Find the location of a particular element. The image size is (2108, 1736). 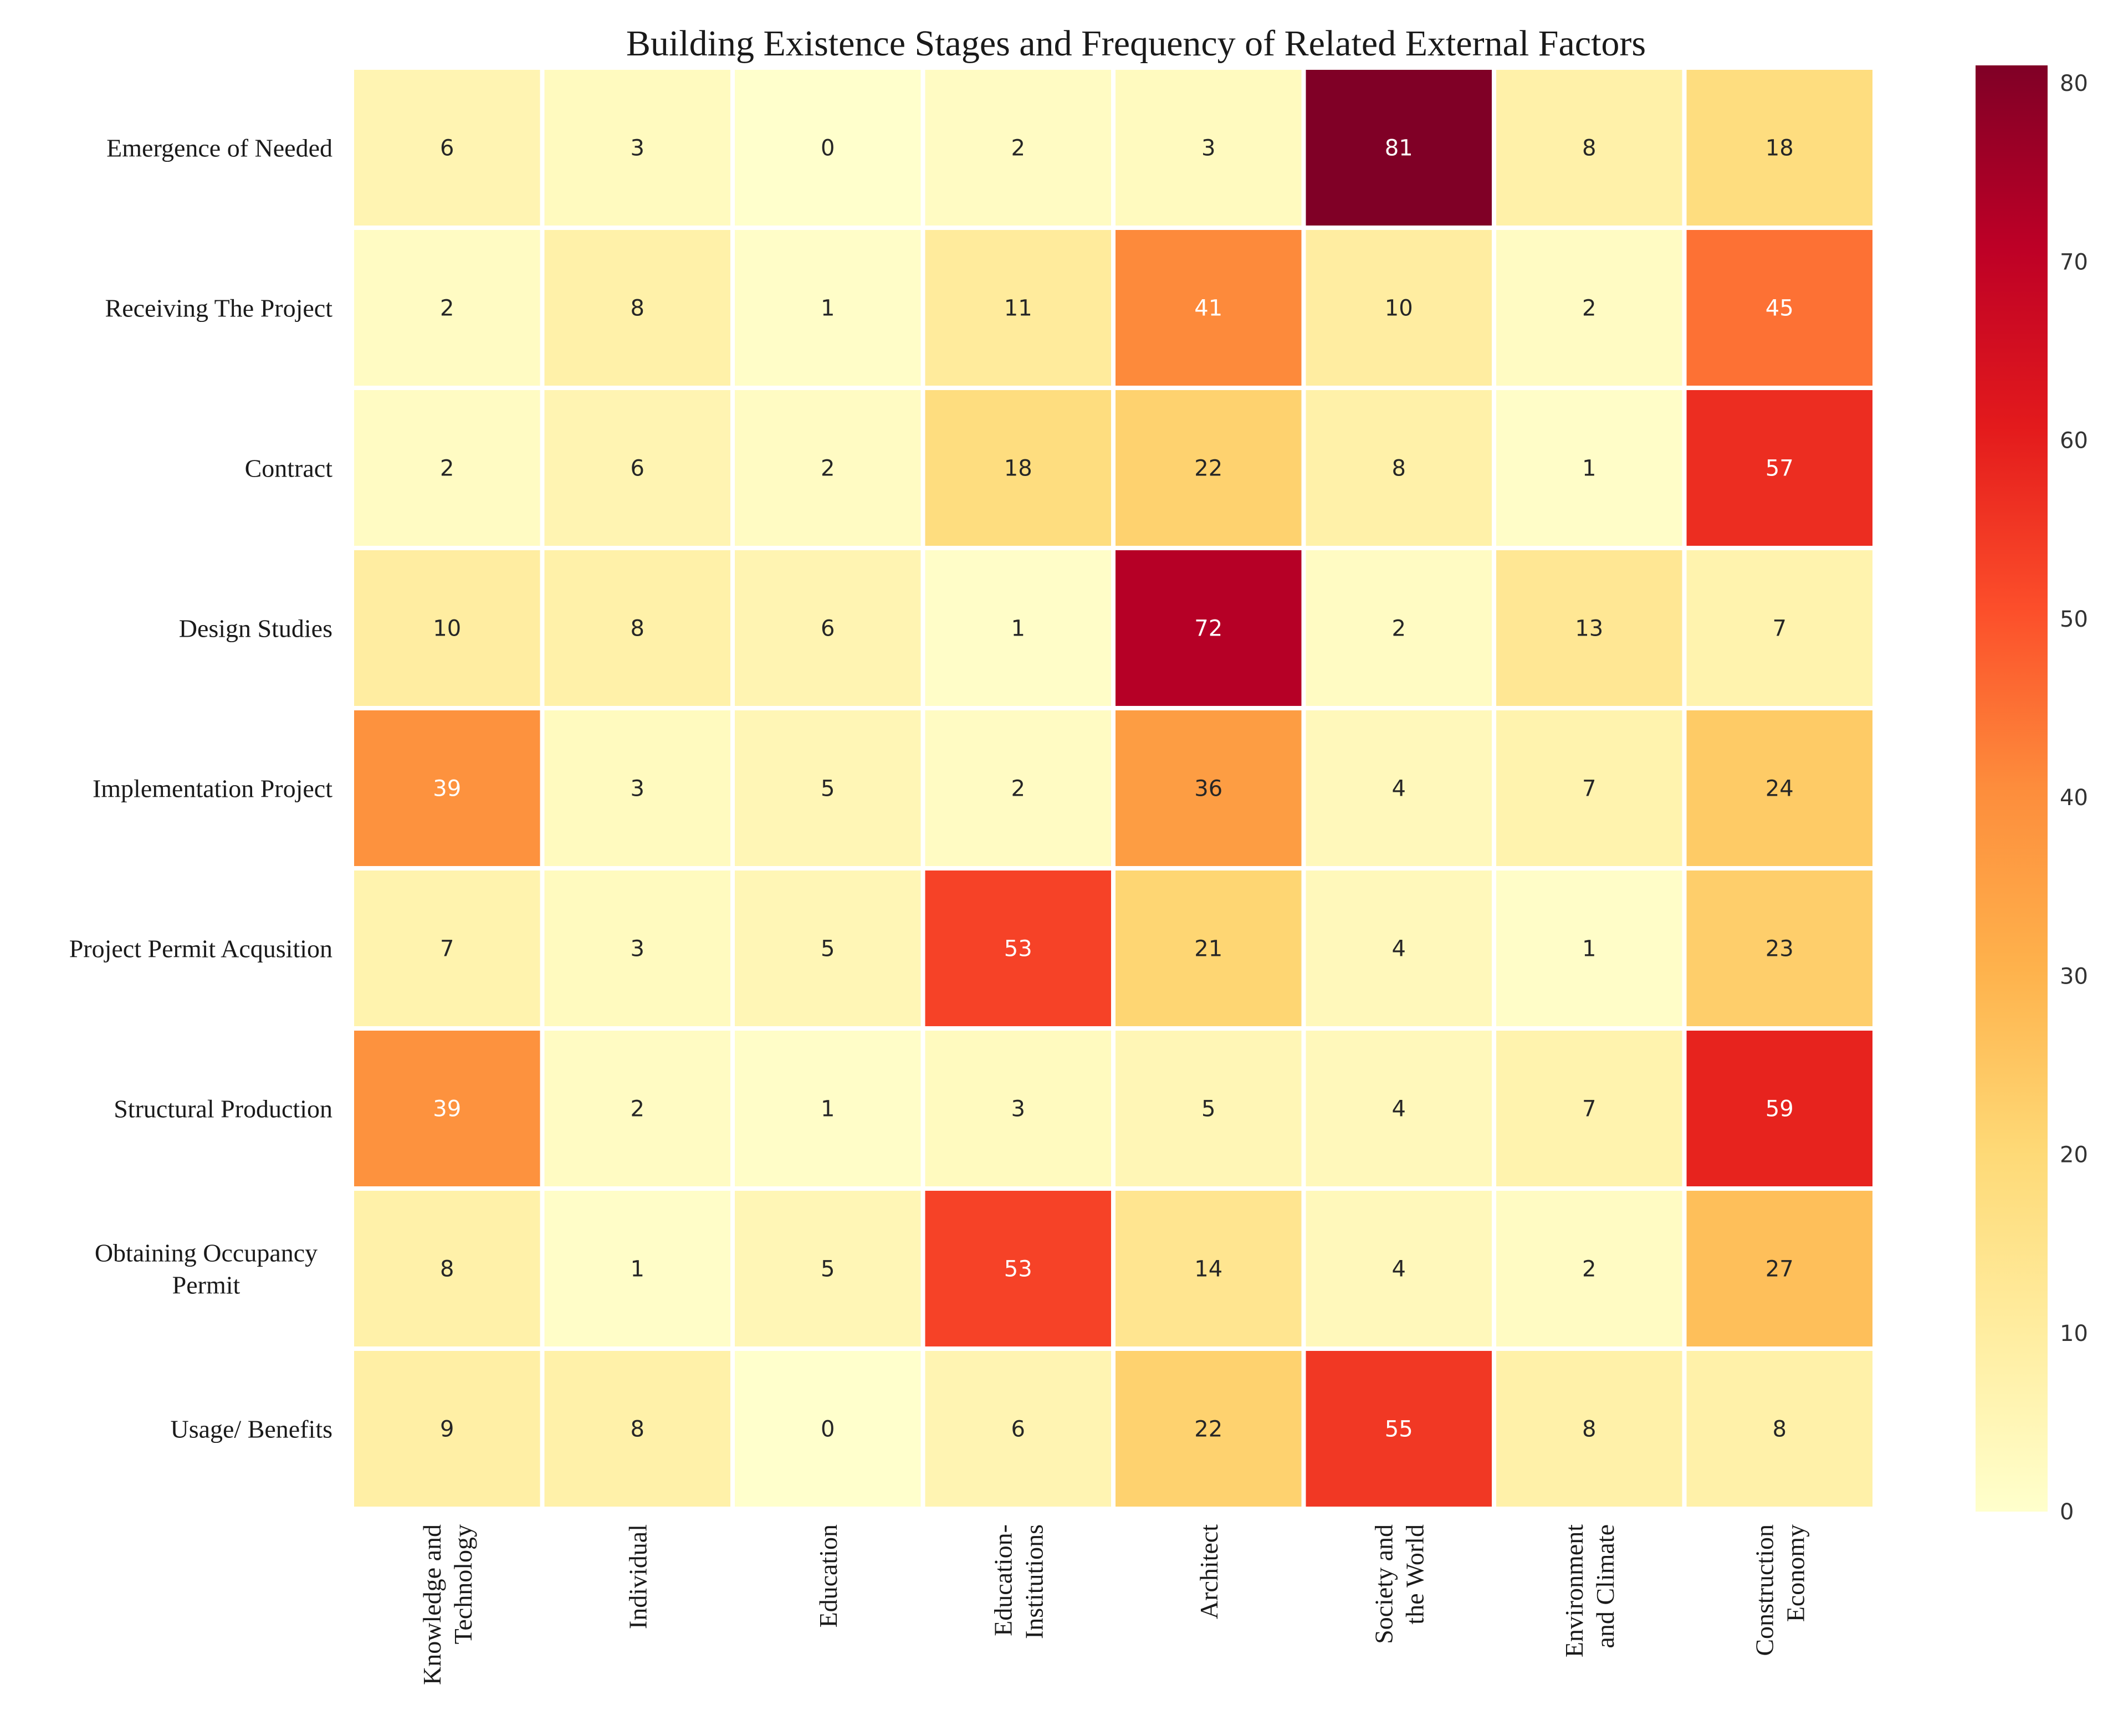

cell-value-label: 72 is located at coordinates (1208, 629).